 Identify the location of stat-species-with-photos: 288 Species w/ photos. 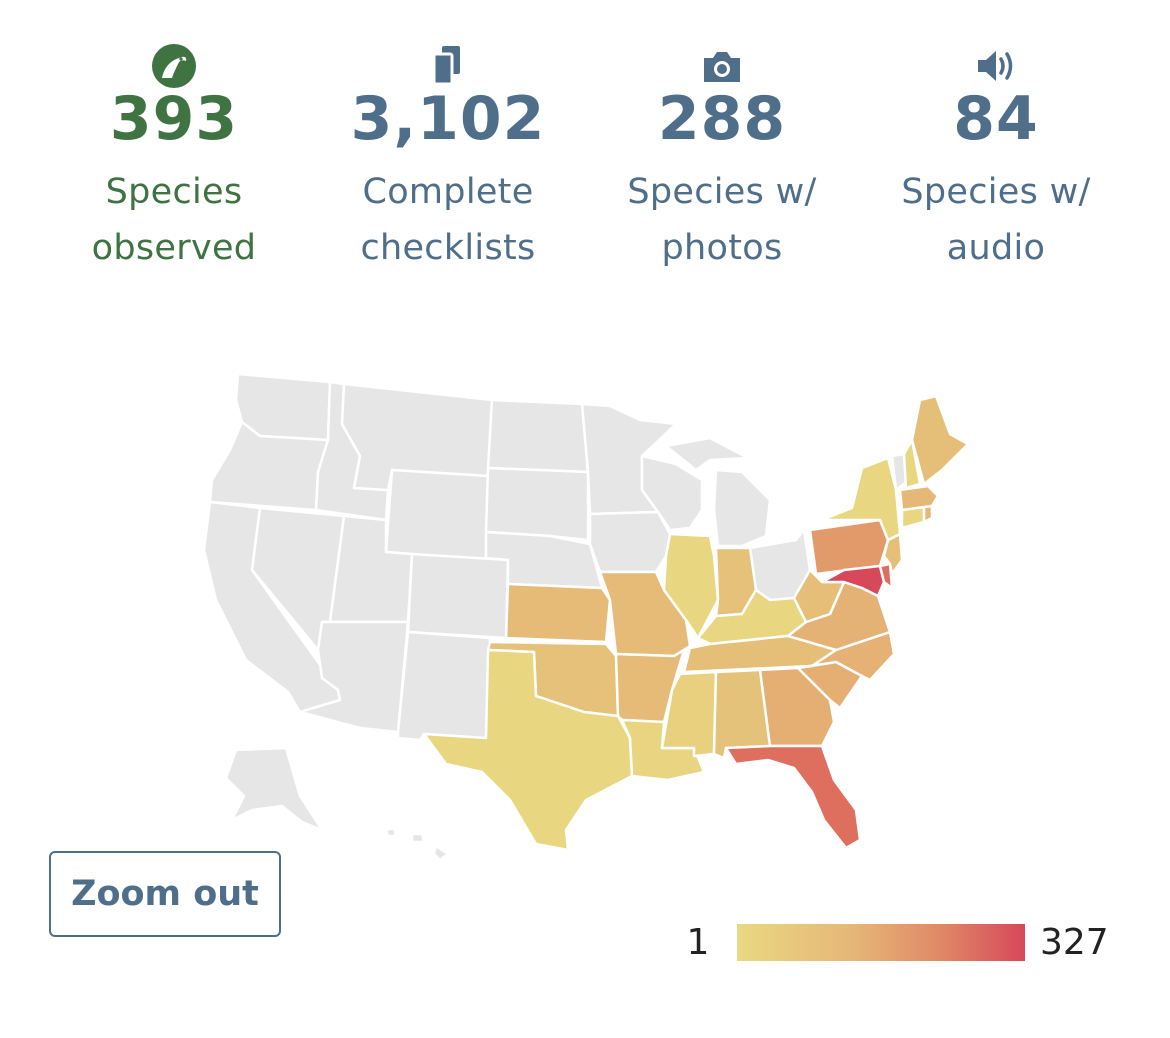
(722, 158).